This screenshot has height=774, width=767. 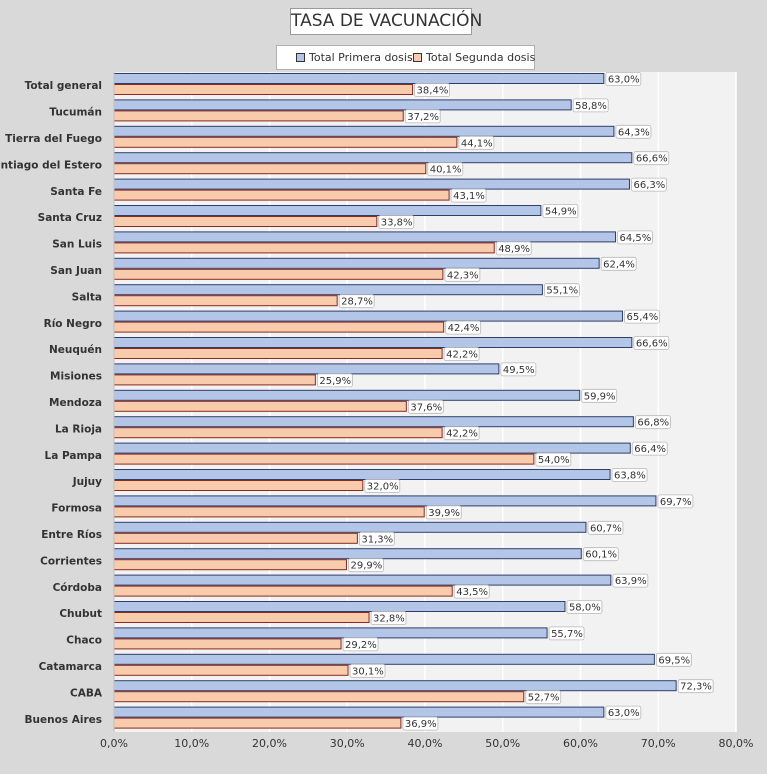 I want to click on category-label: La Rioja, so click(x=78, y=429).